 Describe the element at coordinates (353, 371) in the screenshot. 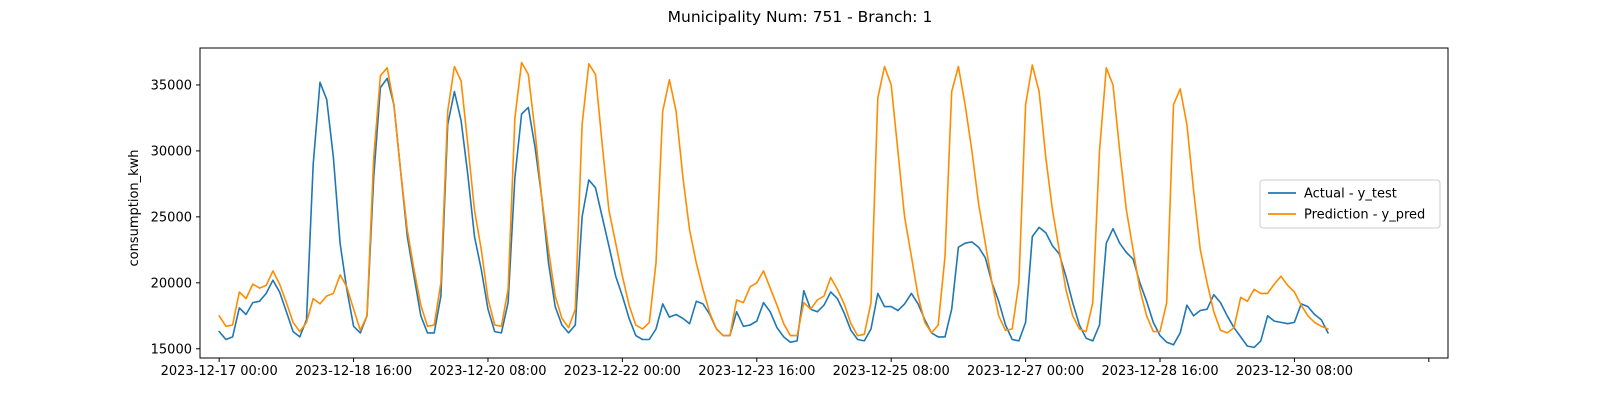

I see `x-tick-label: 2023-12-18 16:00` at that location.